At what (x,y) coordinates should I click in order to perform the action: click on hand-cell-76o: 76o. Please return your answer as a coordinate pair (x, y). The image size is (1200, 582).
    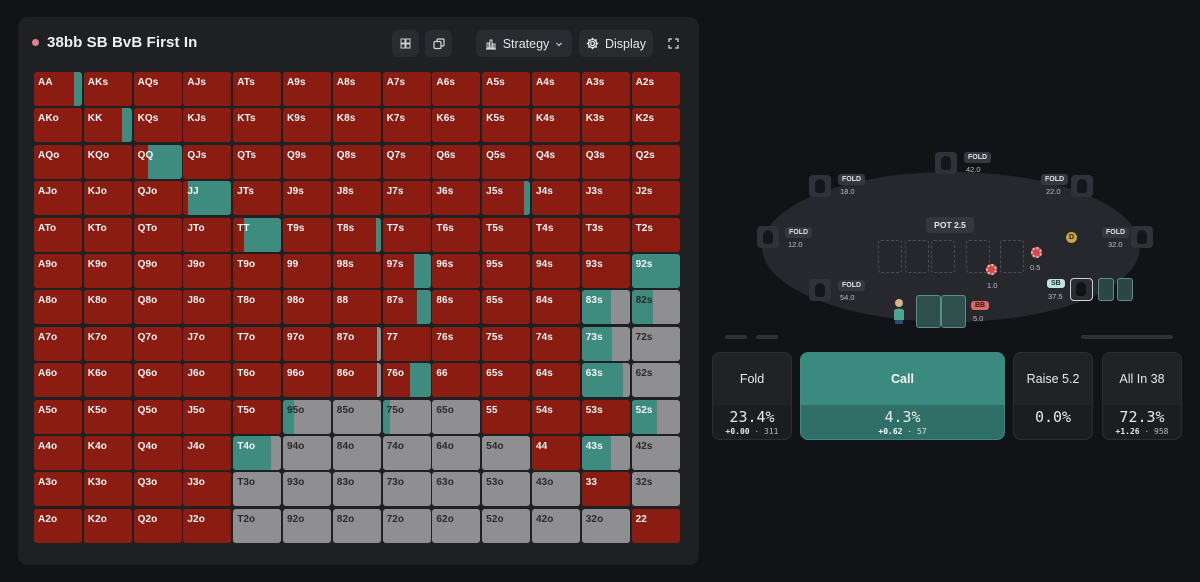
    Looking at the image, I should click on (406, 380).